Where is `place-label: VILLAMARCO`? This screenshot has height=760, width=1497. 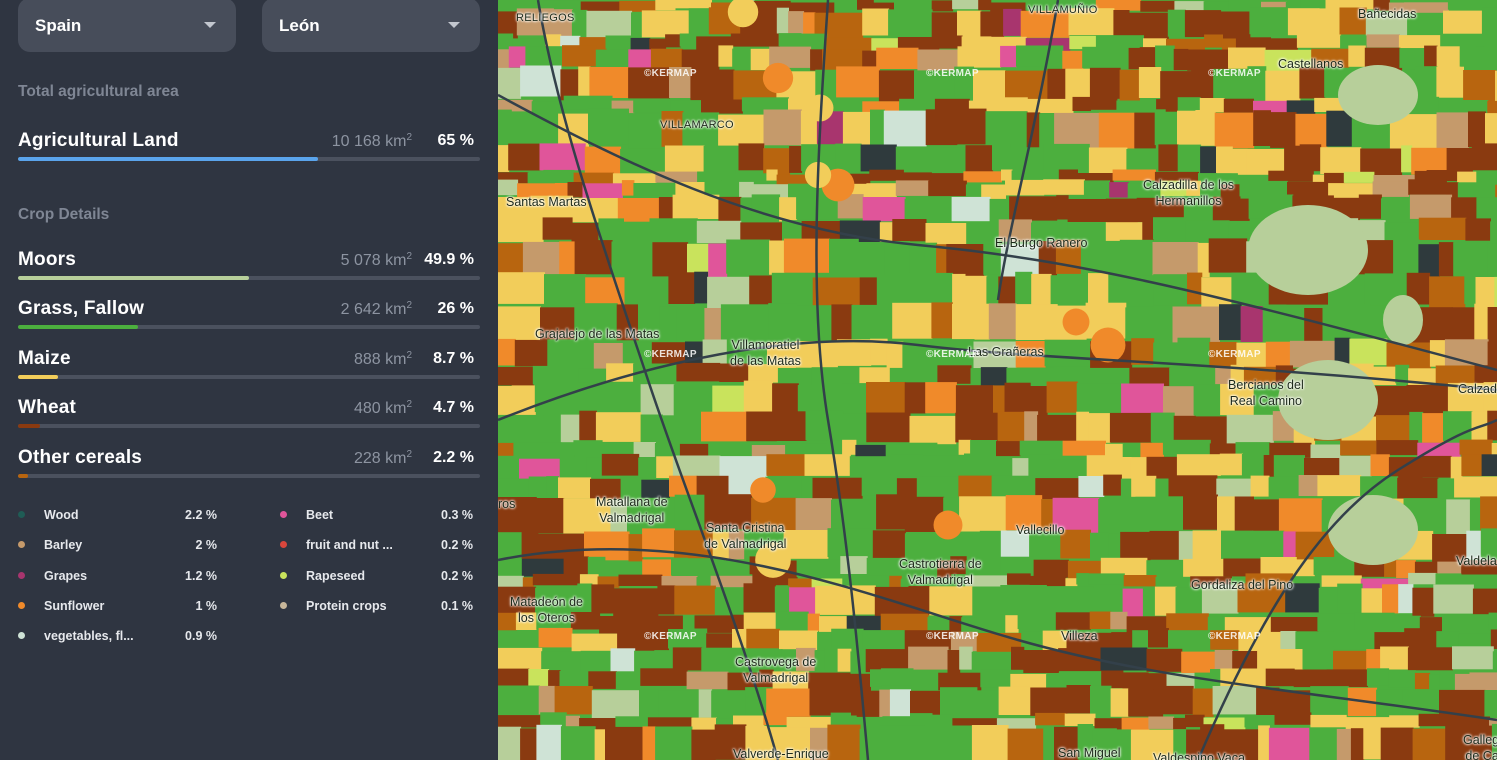 place-label: VILLAMARCO is located at coordinates (697, 125).